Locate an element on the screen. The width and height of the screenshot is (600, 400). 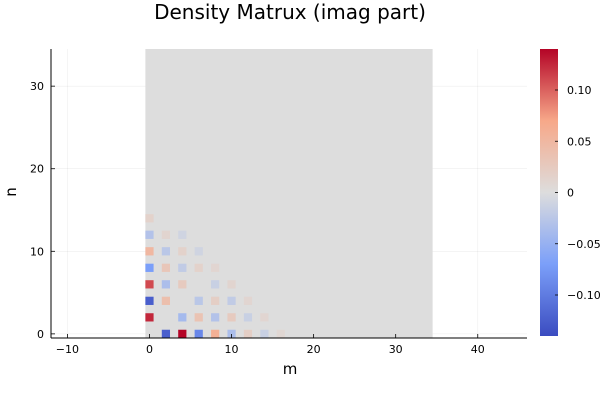
colorbar-tick-label: 0.05 is located at coordinates (579, 141).